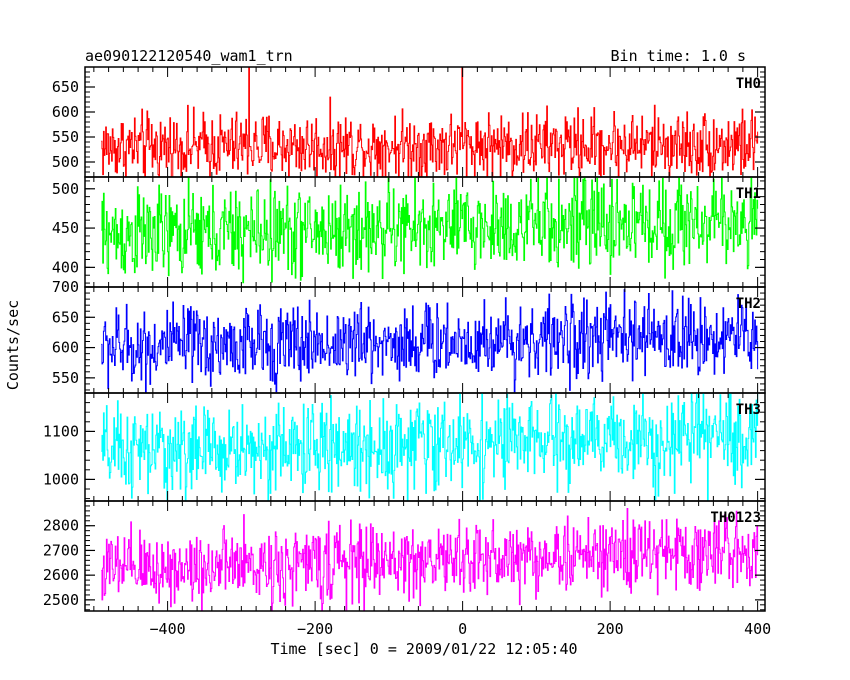 Image resolution: width=850 pixels, height=680 pixels. What do you see at coordinates (61, 526) in the screenshot?
I see `y-tick-label: 2800` at bounding box center [61, 526].